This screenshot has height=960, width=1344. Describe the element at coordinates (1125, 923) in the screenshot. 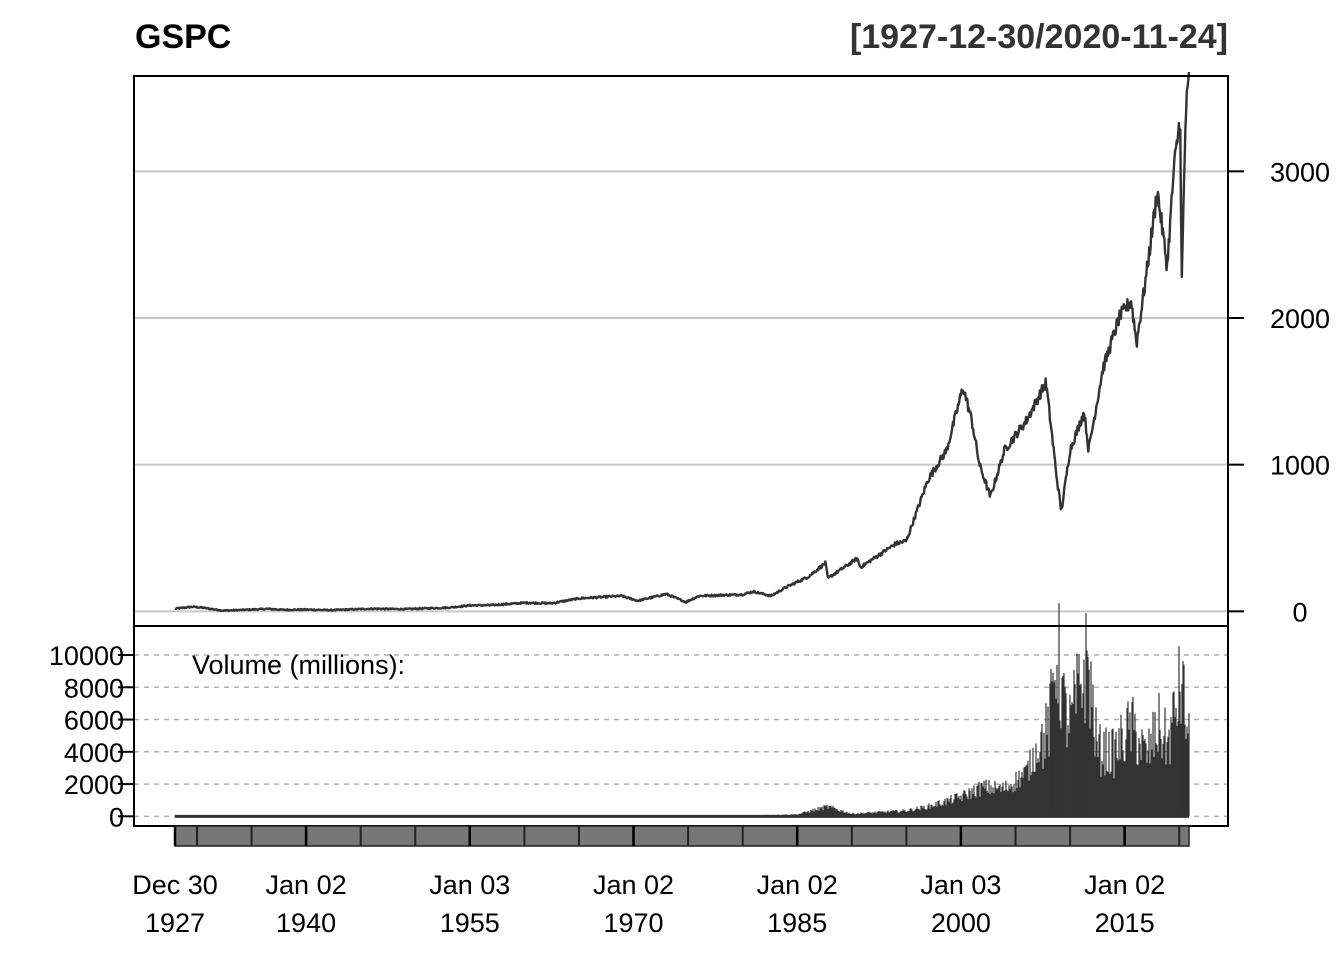

I see `x-tick-label-year: 2015` at that location.